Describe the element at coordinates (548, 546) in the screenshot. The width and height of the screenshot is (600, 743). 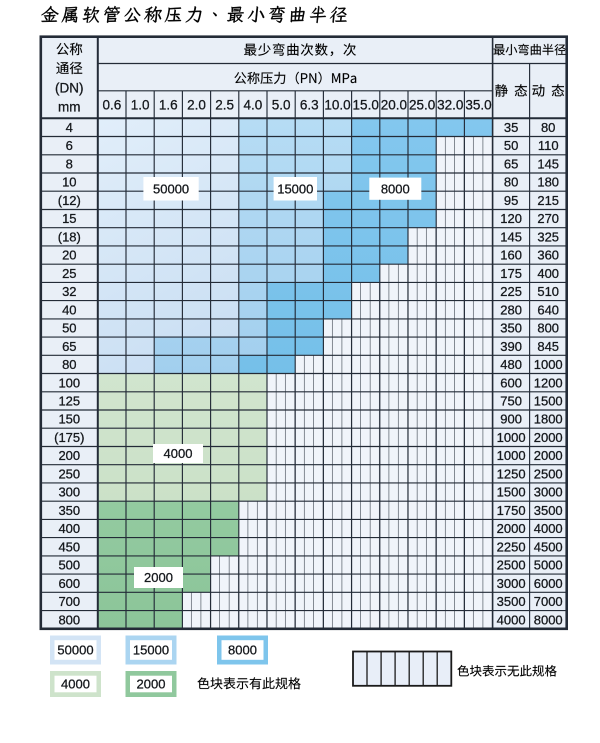
I see `svg-text: 4500` at that location.